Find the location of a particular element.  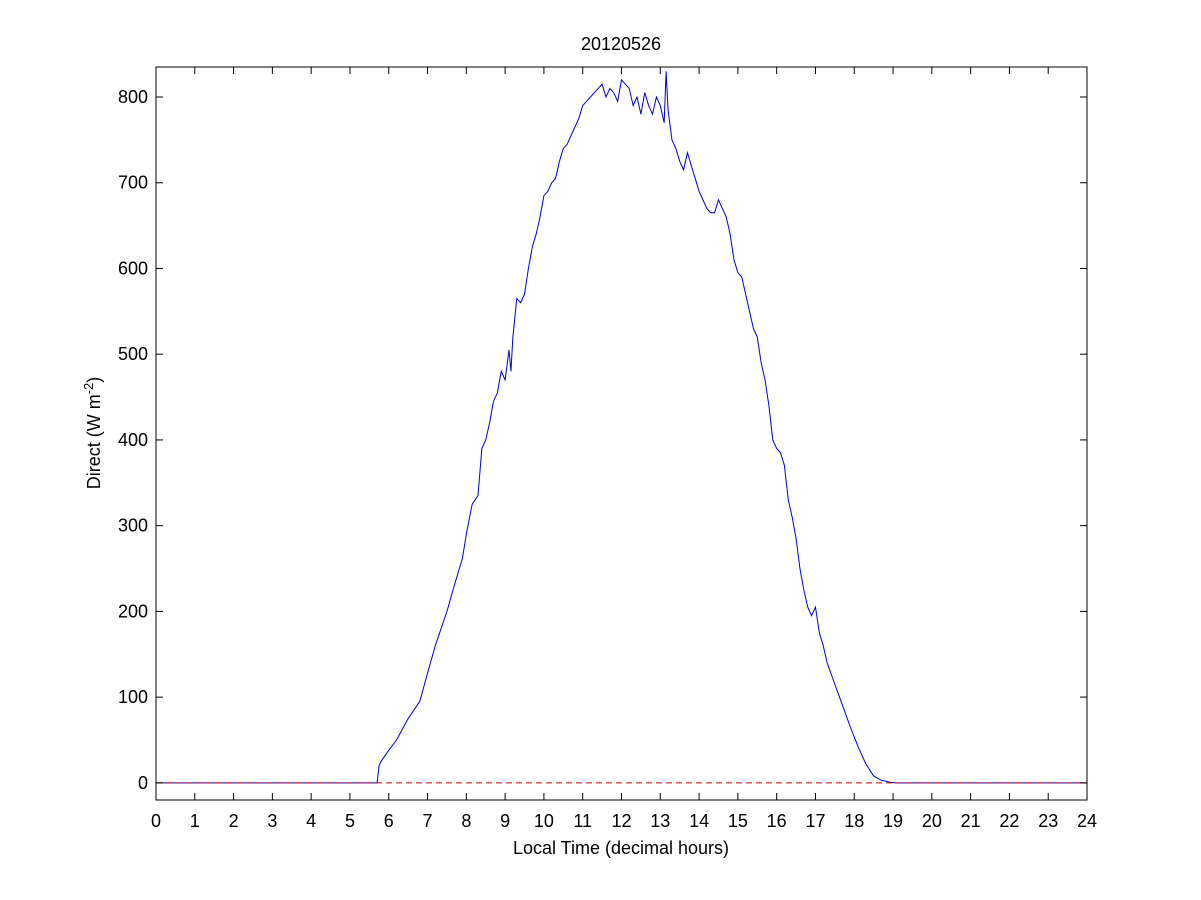

y-tick-label: 500 is located at coordinates (133, 354).